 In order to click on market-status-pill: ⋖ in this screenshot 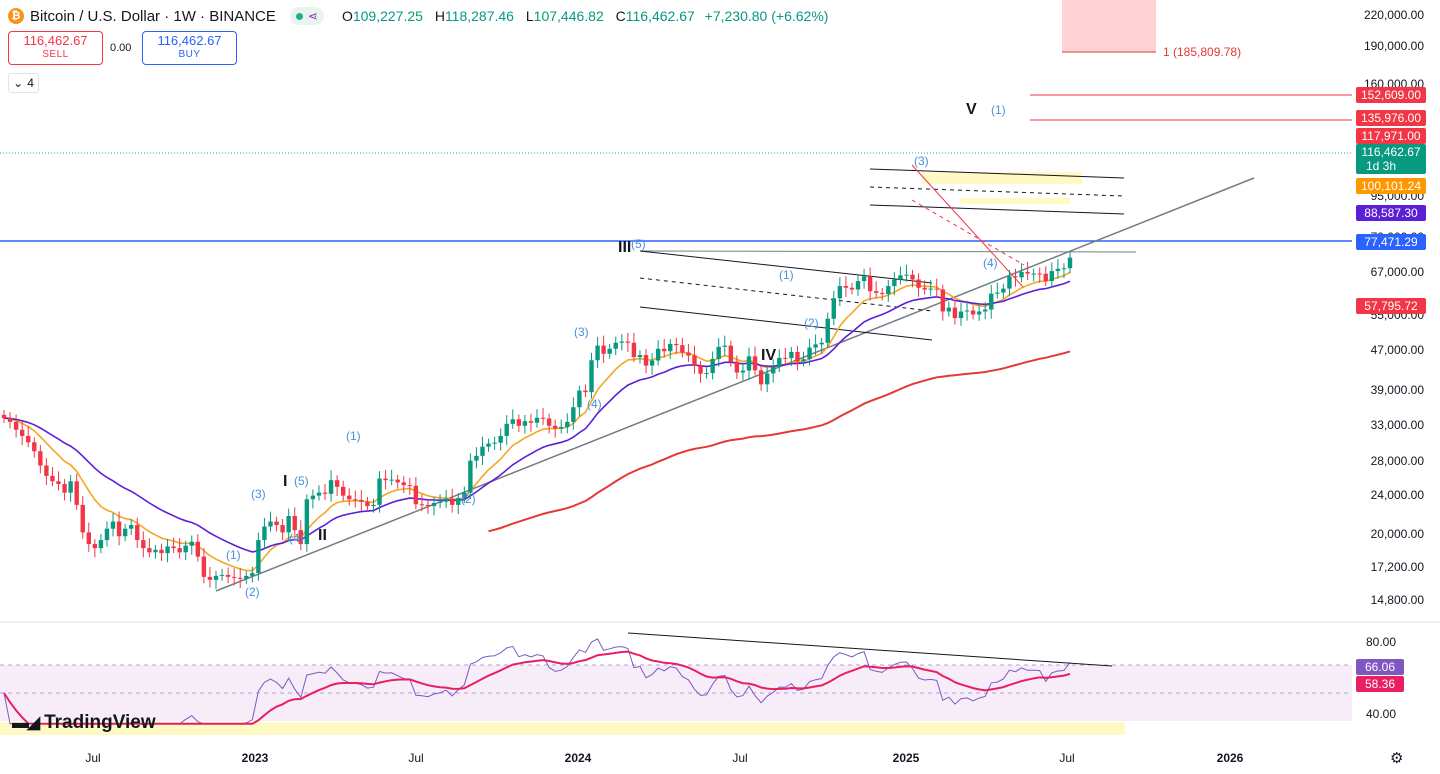, I will do `click(306, 16)`.